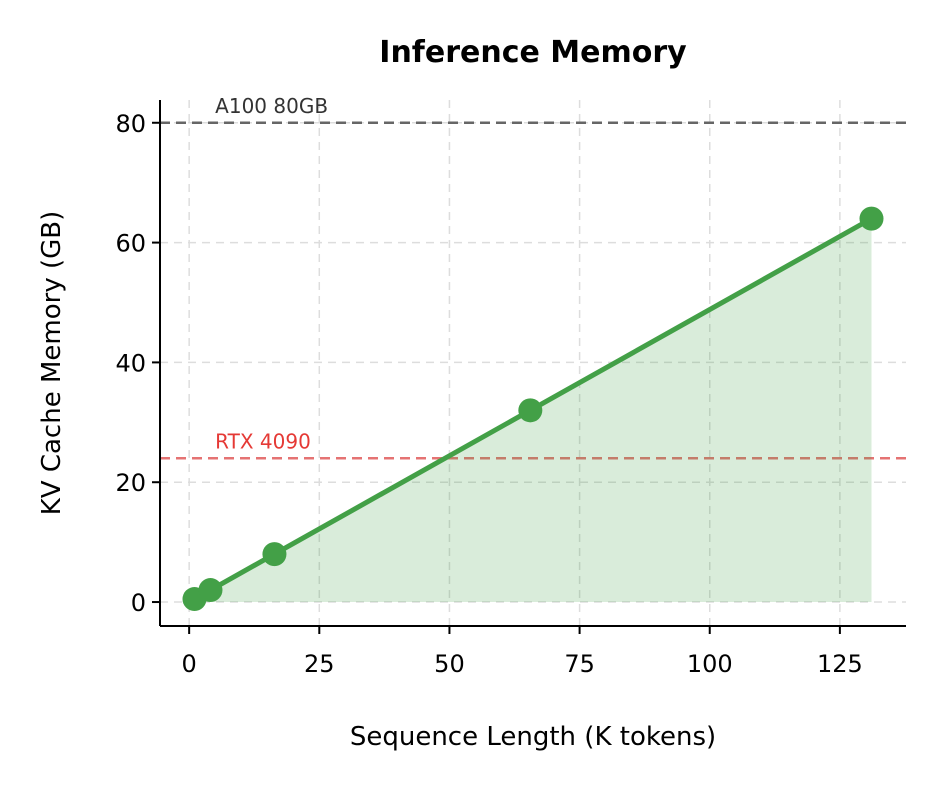 This screenshot has width=934, height=789. Describe the element at coordinates (319, 664) in the screenshot. I see `x-tick-label: 25` at that location.